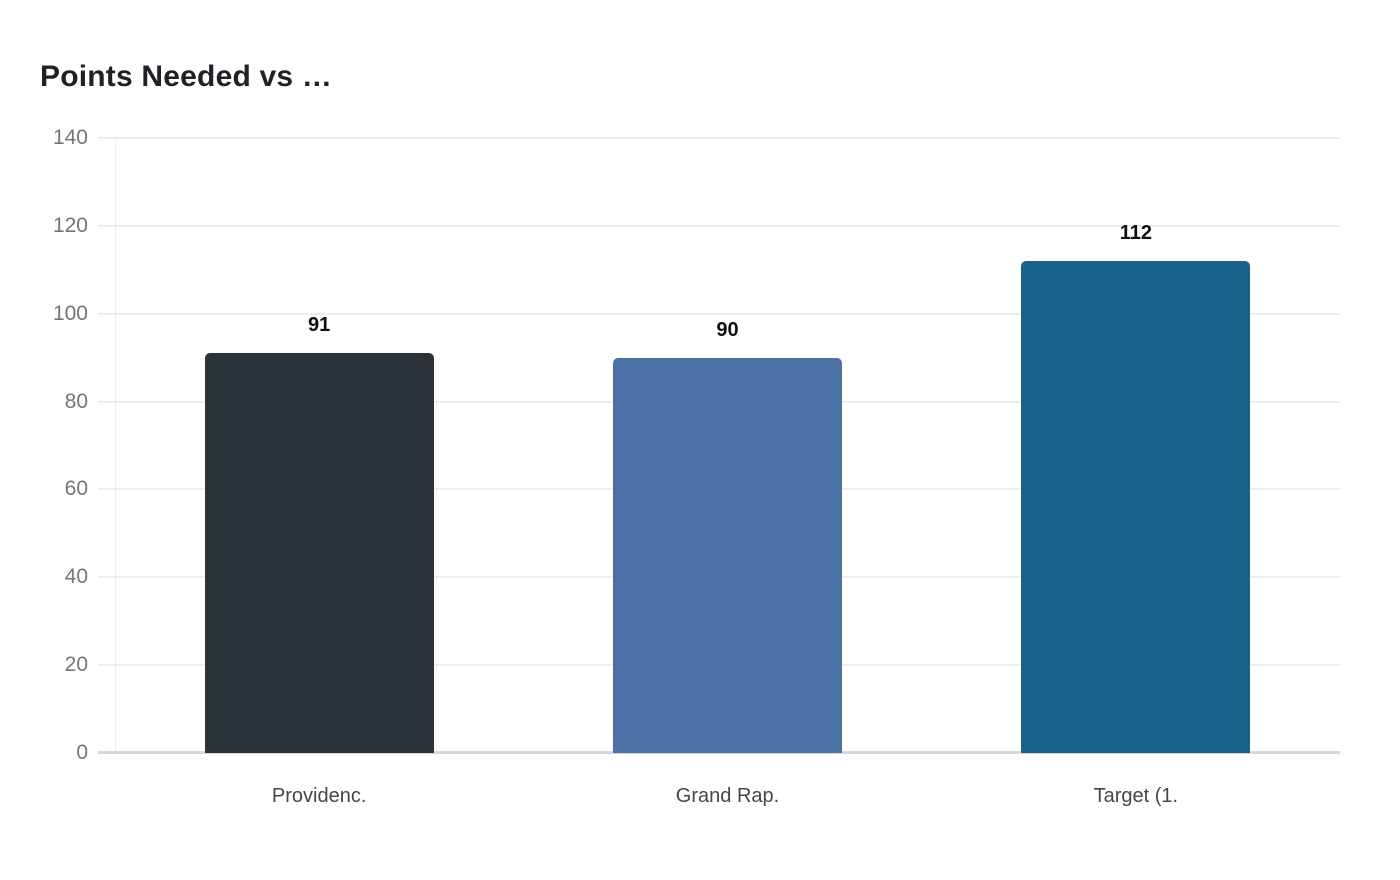 The height and width of the screenshot is (880, 1400). I want to click on bar-value-label: 90, so click(727, 329).